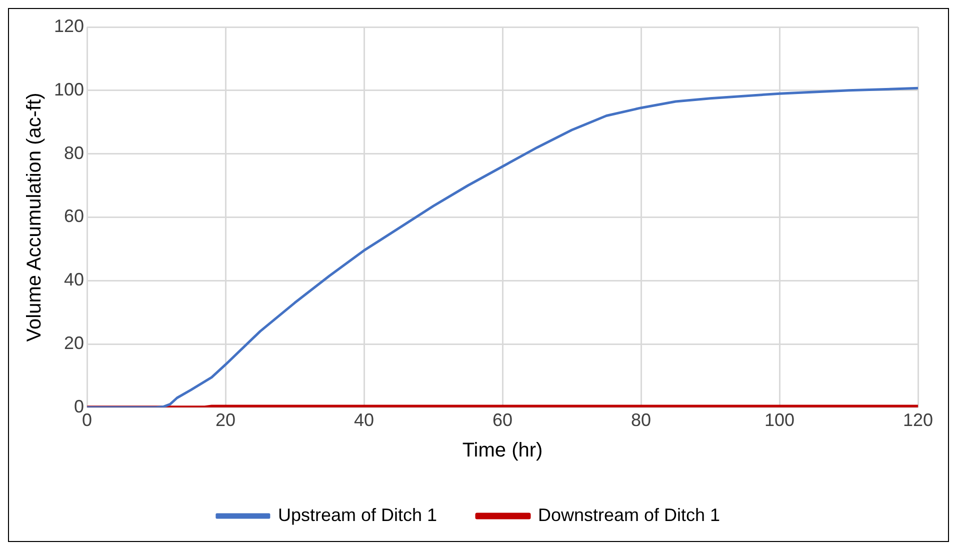 The image size is (959, 552). I want to click on y-axis-title: Volume Accumulation (ac-ft), so click(35, 217).